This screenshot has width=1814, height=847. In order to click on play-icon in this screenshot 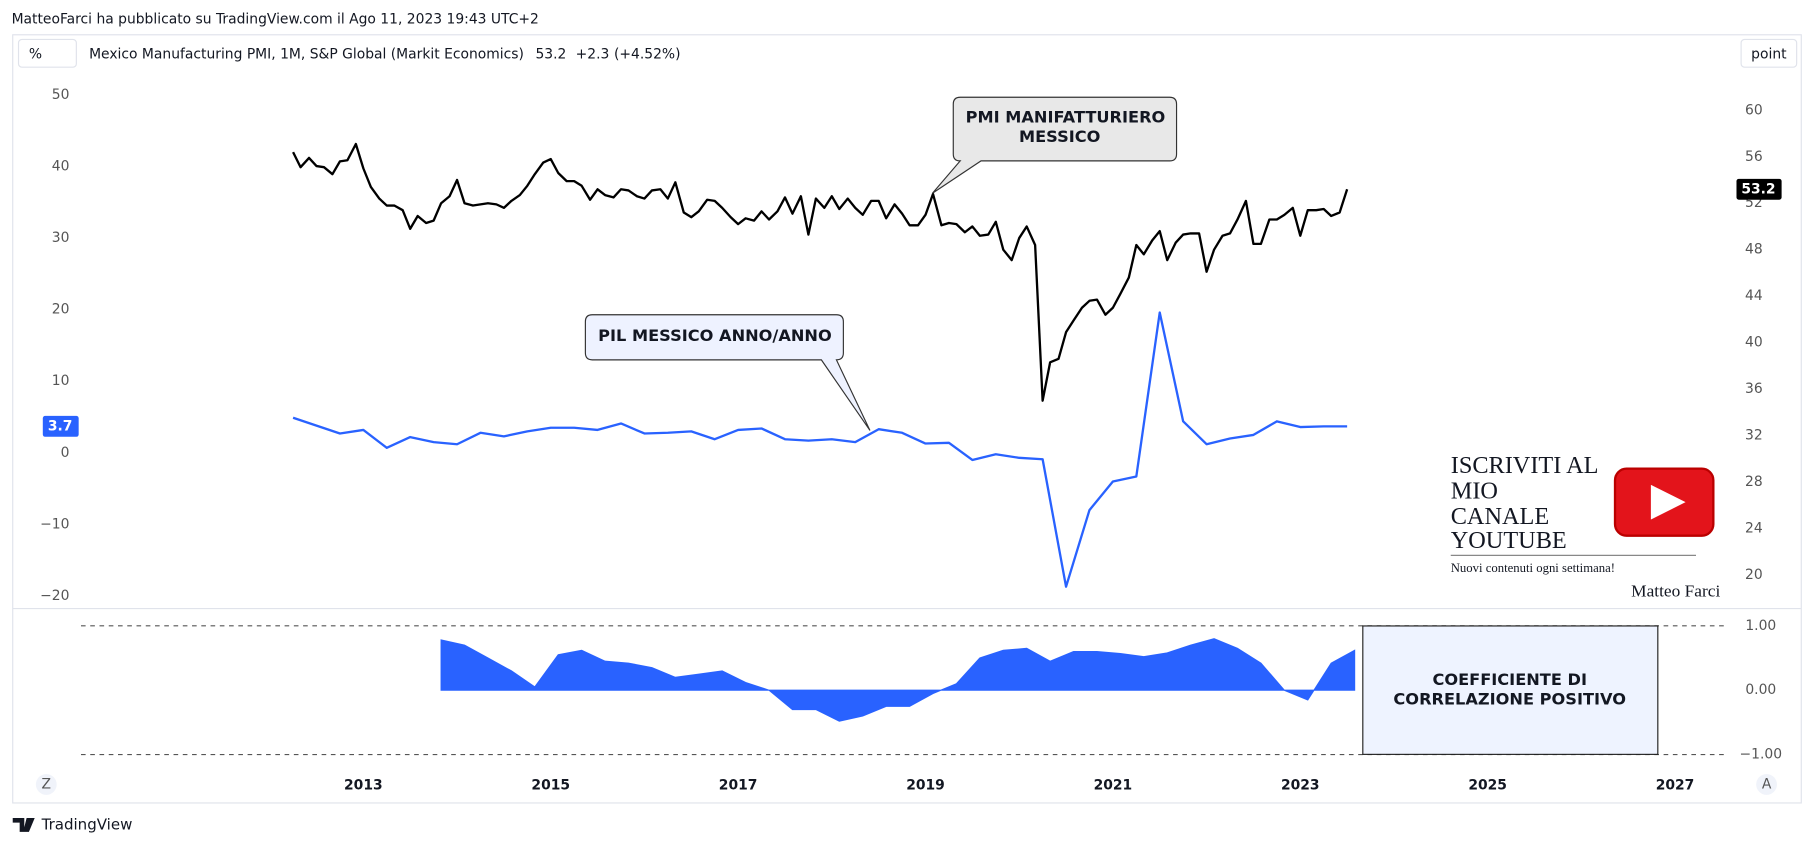, I will do `click(1668, 502)`.